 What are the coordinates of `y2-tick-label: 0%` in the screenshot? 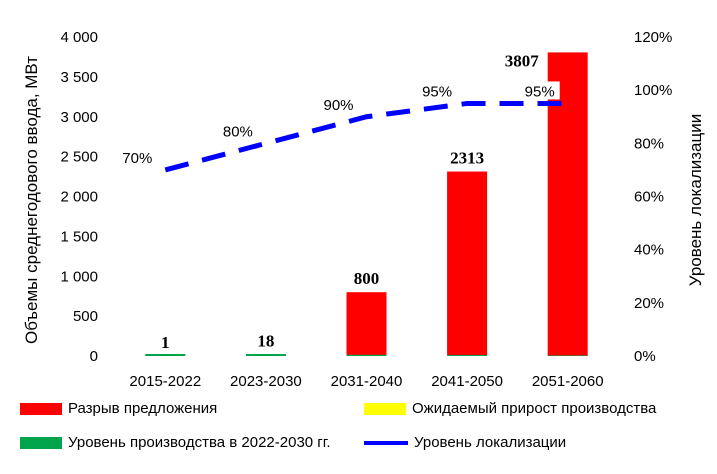 It's located at (645, 356).